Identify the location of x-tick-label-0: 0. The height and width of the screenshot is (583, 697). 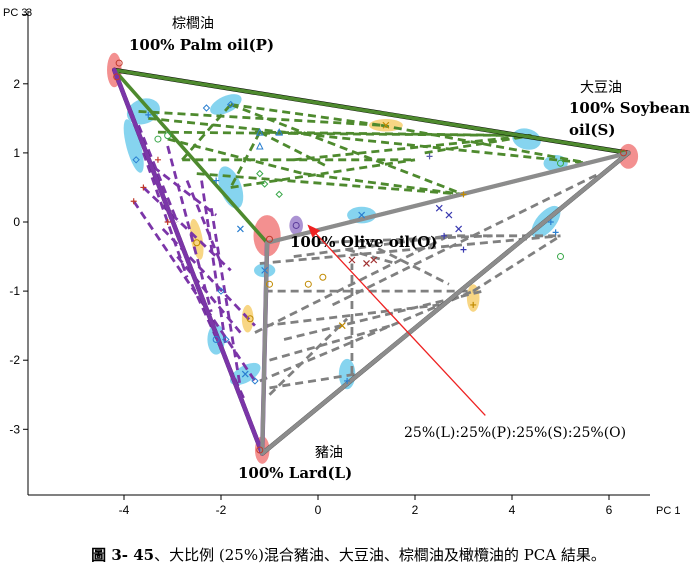
(318, 510).